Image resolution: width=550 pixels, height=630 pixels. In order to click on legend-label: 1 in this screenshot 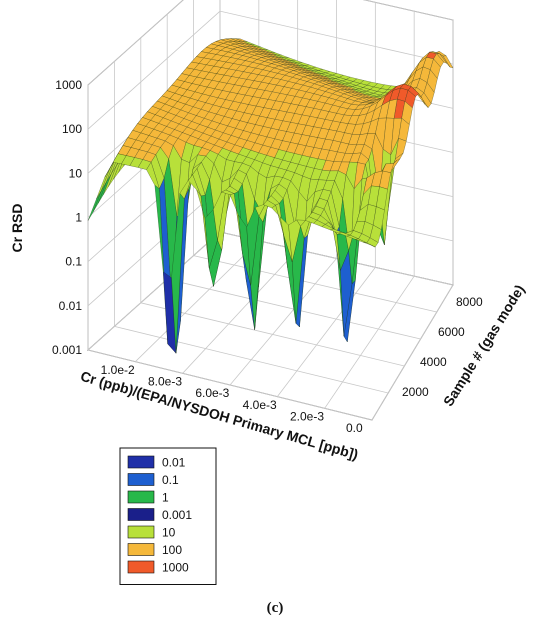, I will do `click(165, 498)`.